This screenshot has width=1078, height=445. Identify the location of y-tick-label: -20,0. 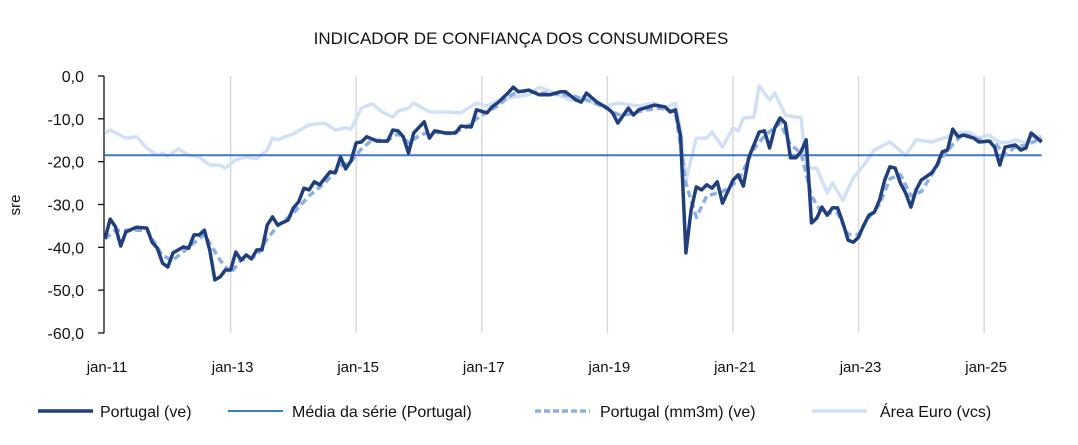
(66, 163).